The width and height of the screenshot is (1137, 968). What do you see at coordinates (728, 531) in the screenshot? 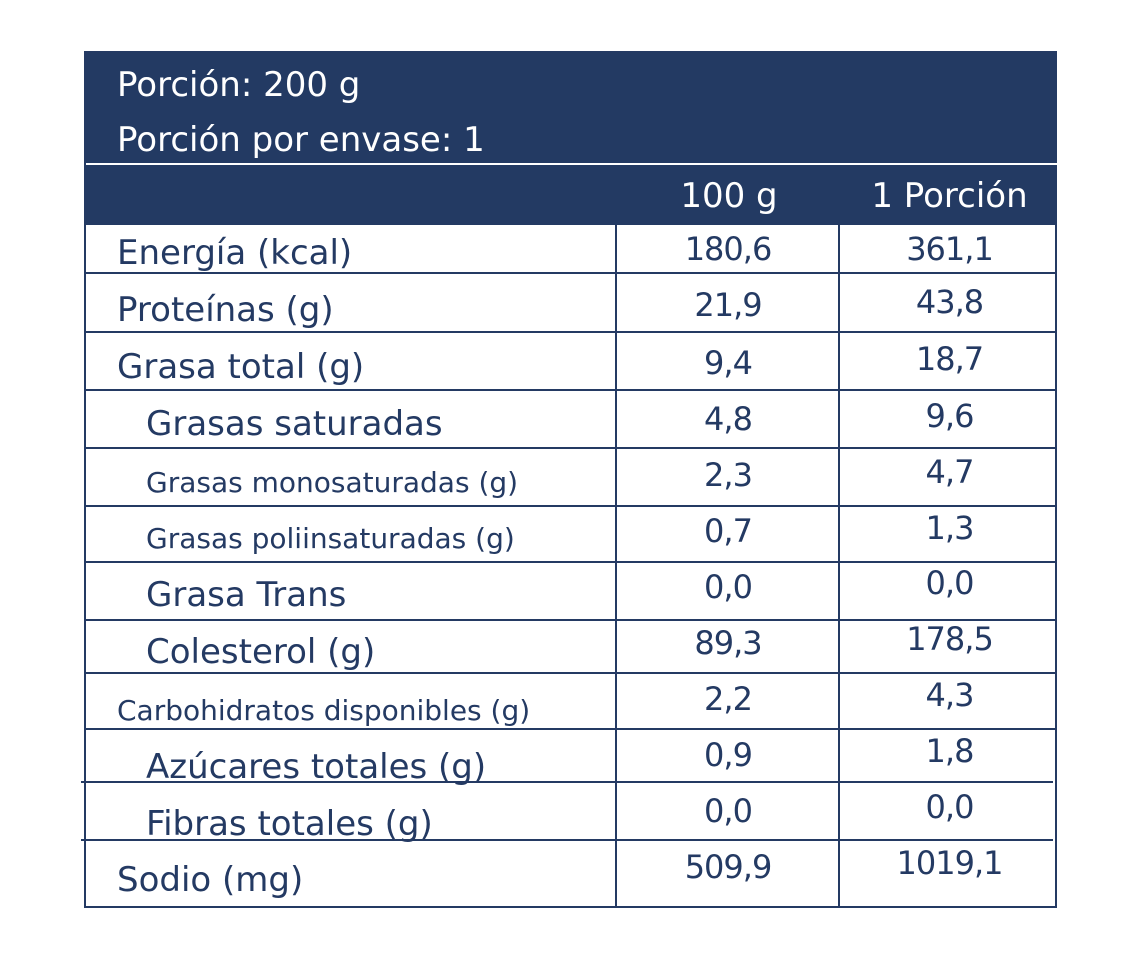
I see `row-value-polyunsaturated-fat-100g: 0,7` at bounding box center [728, 531].